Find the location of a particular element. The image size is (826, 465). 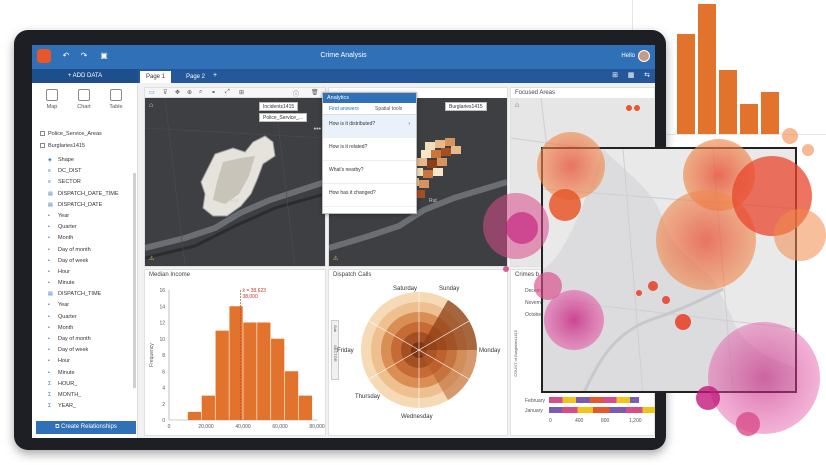

y-tick-label: 16 is located at coordinates (162, 291).